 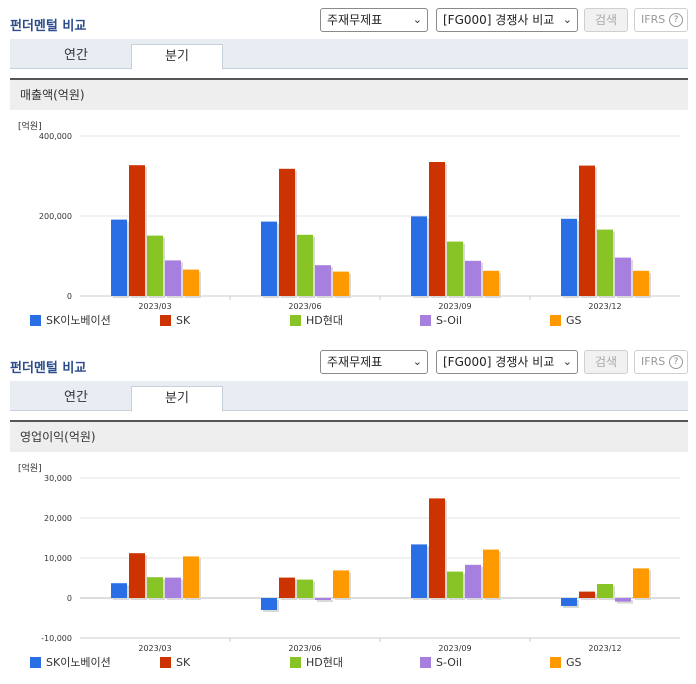 What do you see at coordinates (349, 94) in the screenshot?
I see `chart-subtitle: 매출액(억원)` at bounding box center [349, 94].